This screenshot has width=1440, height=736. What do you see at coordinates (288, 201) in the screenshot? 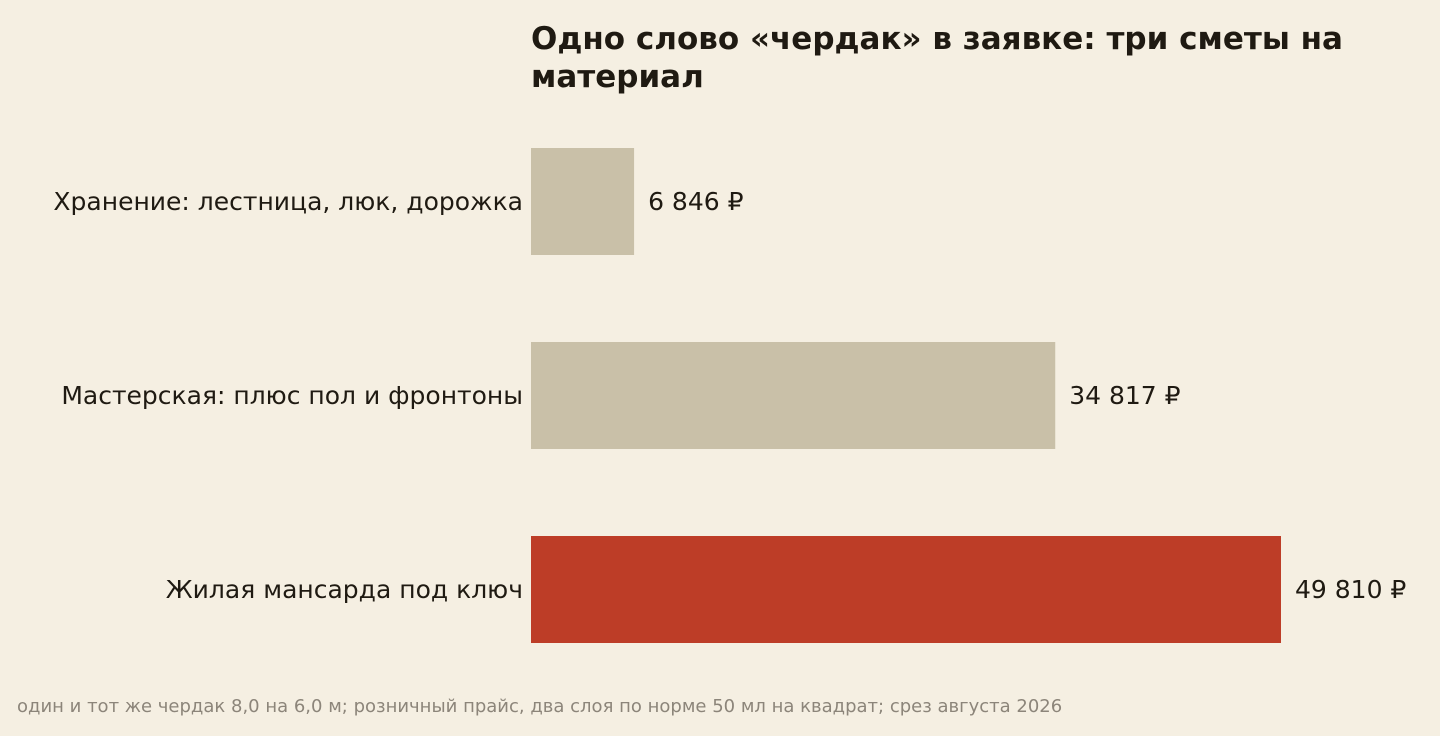
I see `category-label: Хранение: лестница, люк, дорожка` at bounding box center [288, 201].